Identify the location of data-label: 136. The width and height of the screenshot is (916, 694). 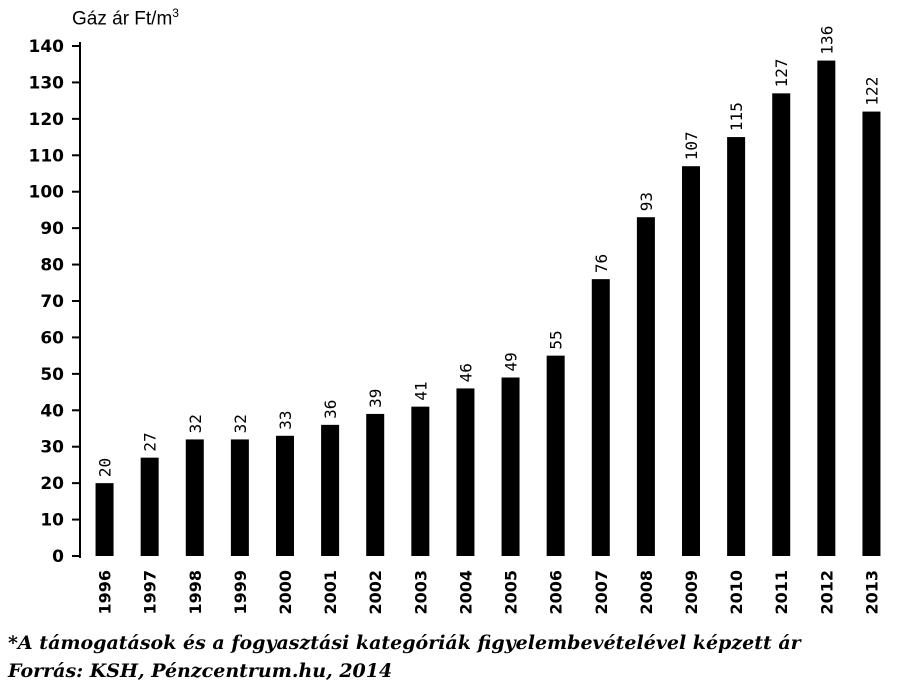
(826, 40).